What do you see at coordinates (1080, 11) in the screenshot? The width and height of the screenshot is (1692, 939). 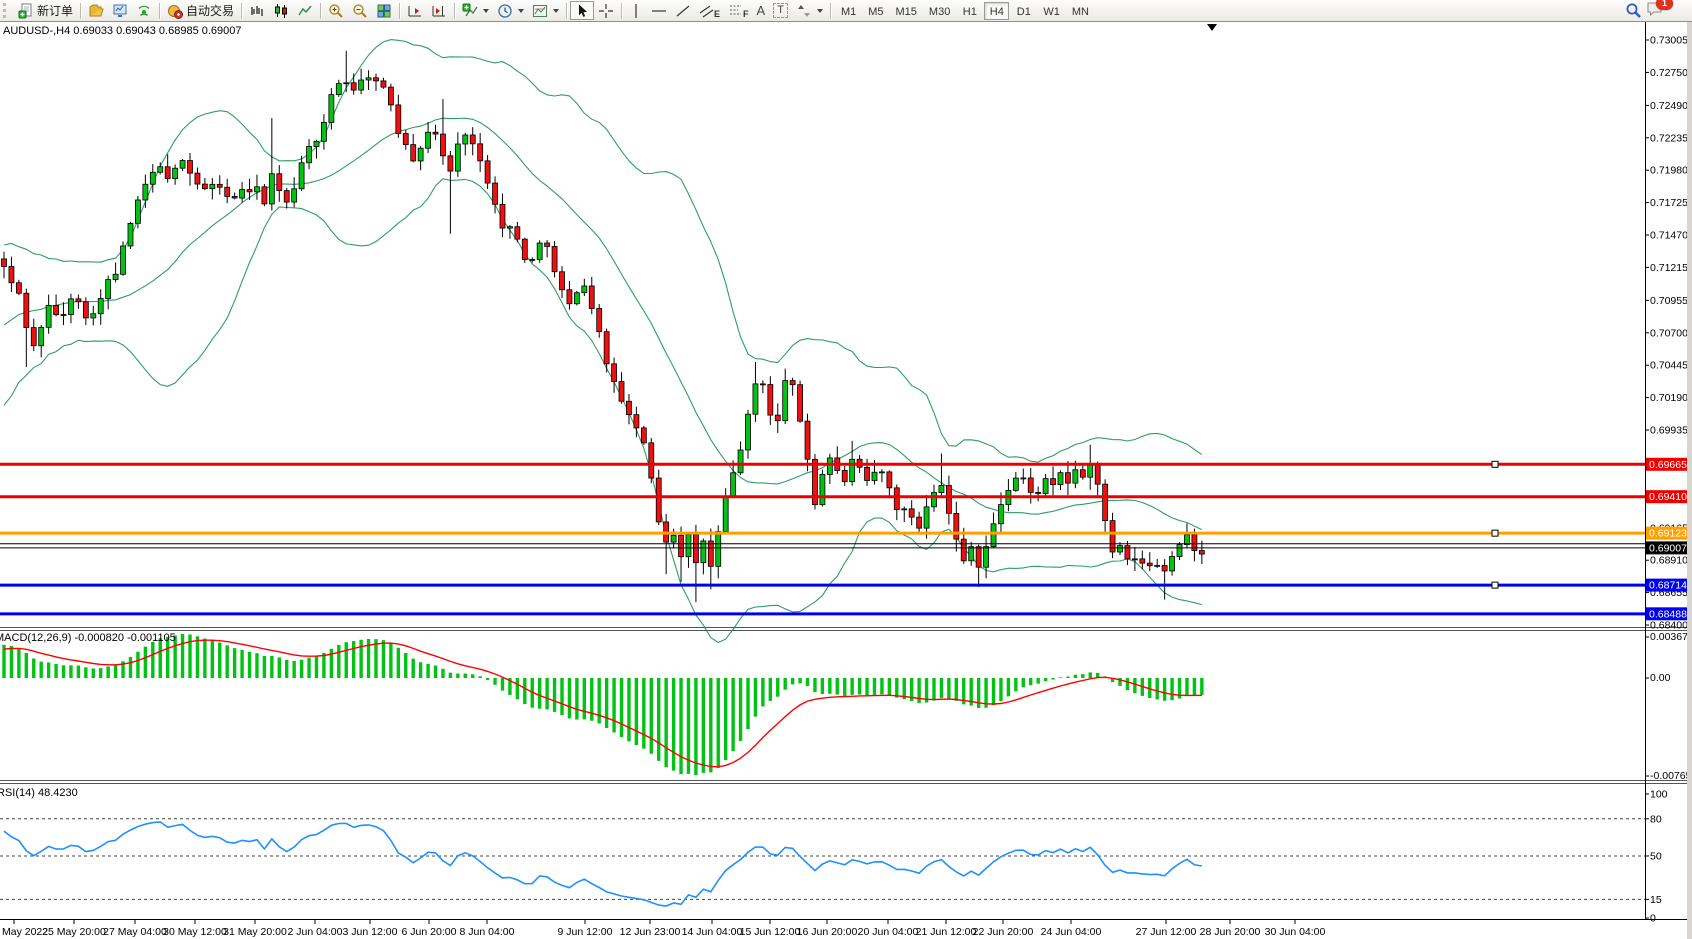 I see `timeframe-mn: MN` at bounding box center [1080, 11].